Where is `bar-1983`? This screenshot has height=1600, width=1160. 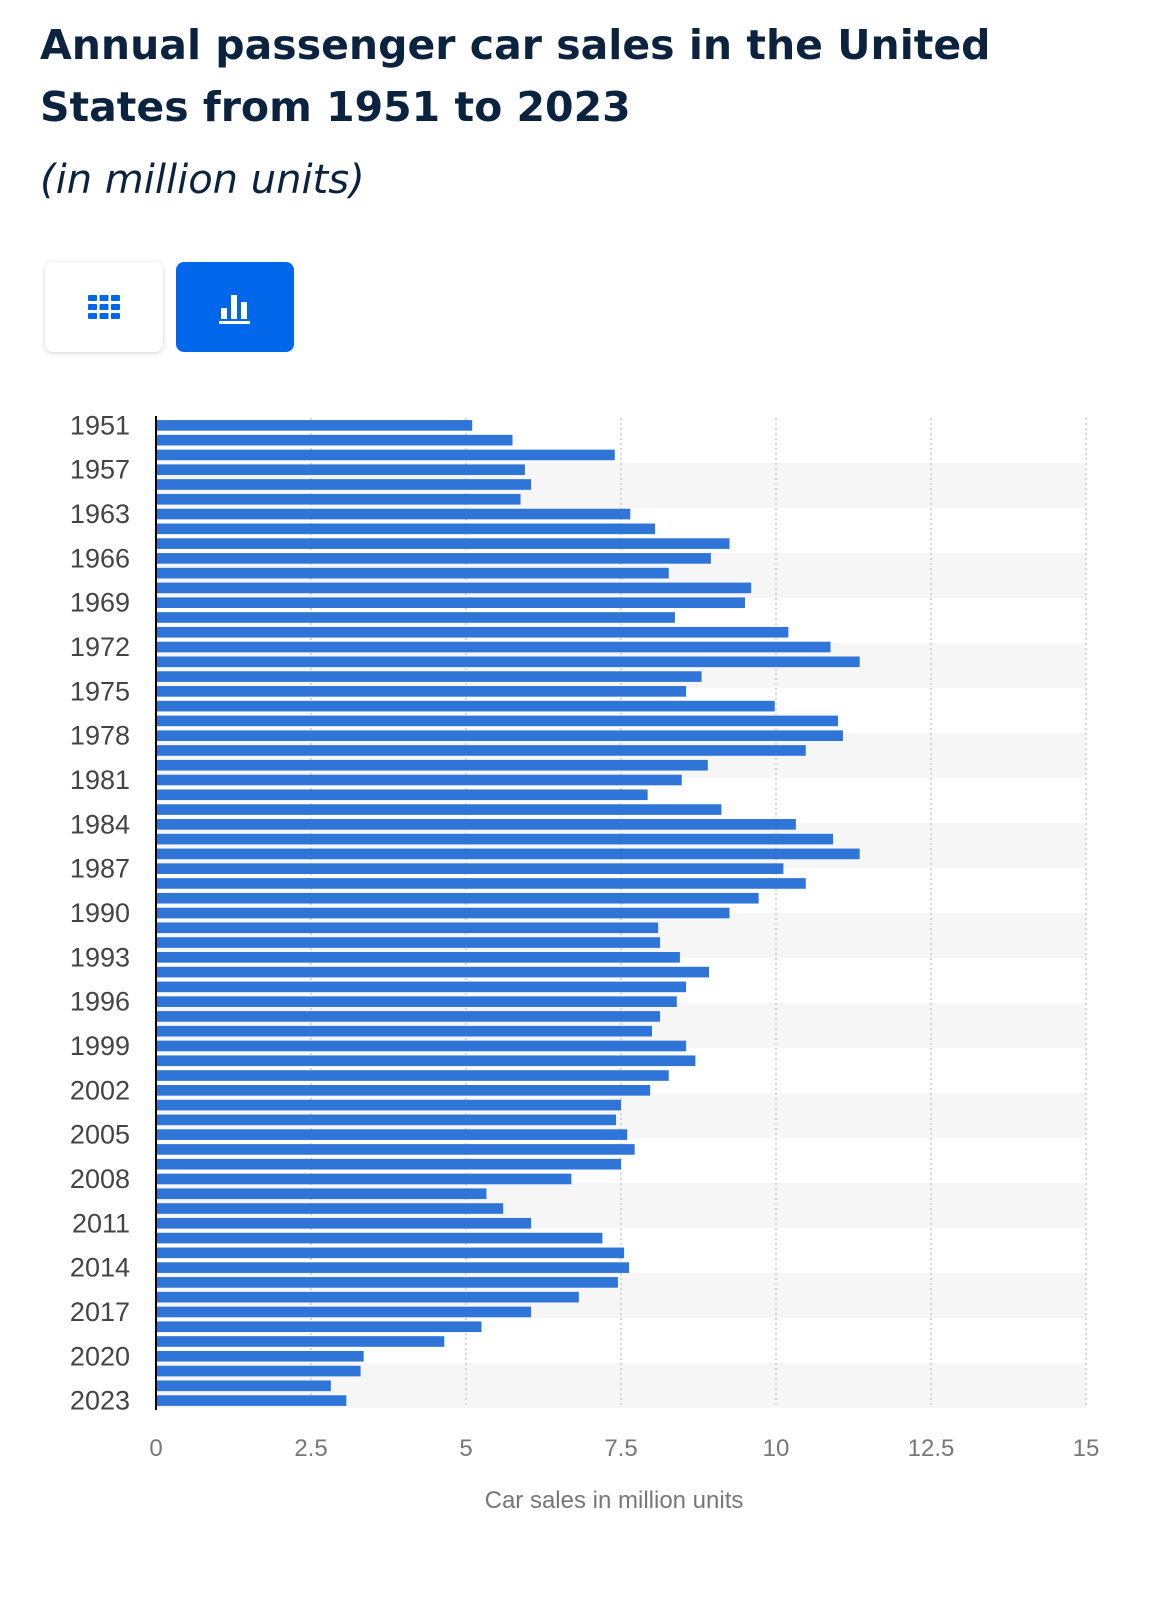 bar-1983 is located at coordinates (439, 809).